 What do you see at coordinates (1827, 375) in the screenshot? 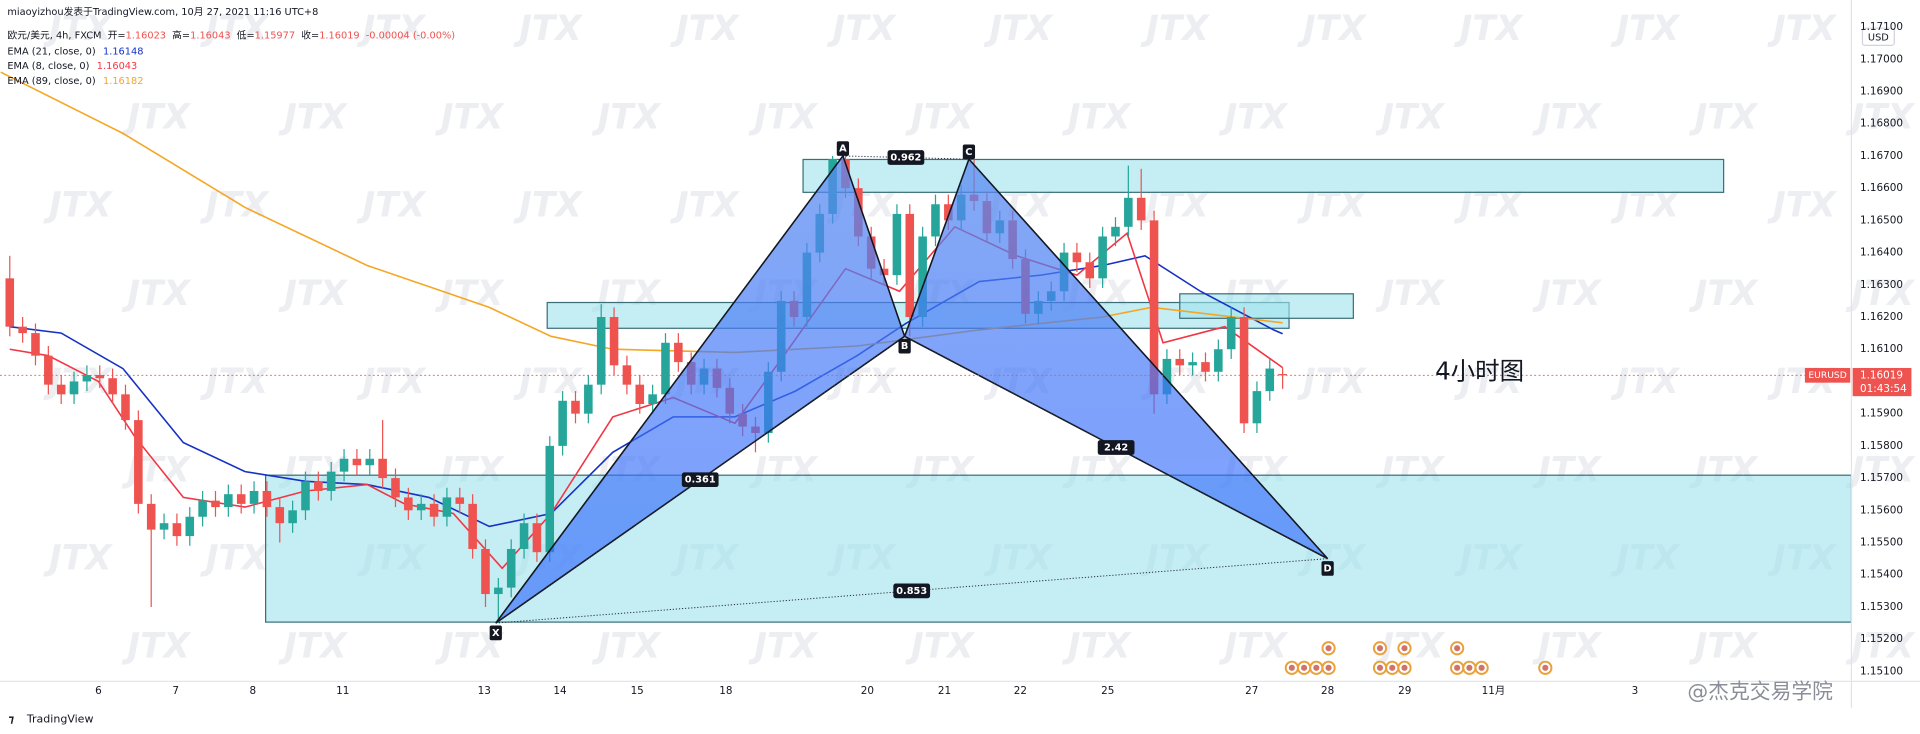
I see `symbol-tag: EURUSD` at bounding box center [1827, 375].